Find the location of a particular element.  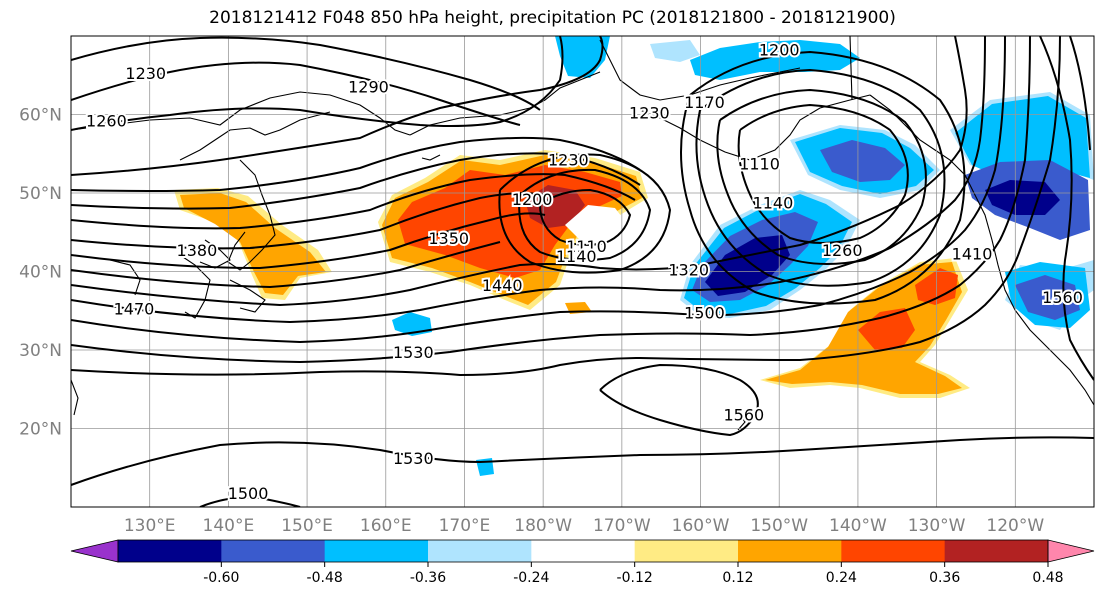

lat-label: 40°N is located at coordinates (40, 273).